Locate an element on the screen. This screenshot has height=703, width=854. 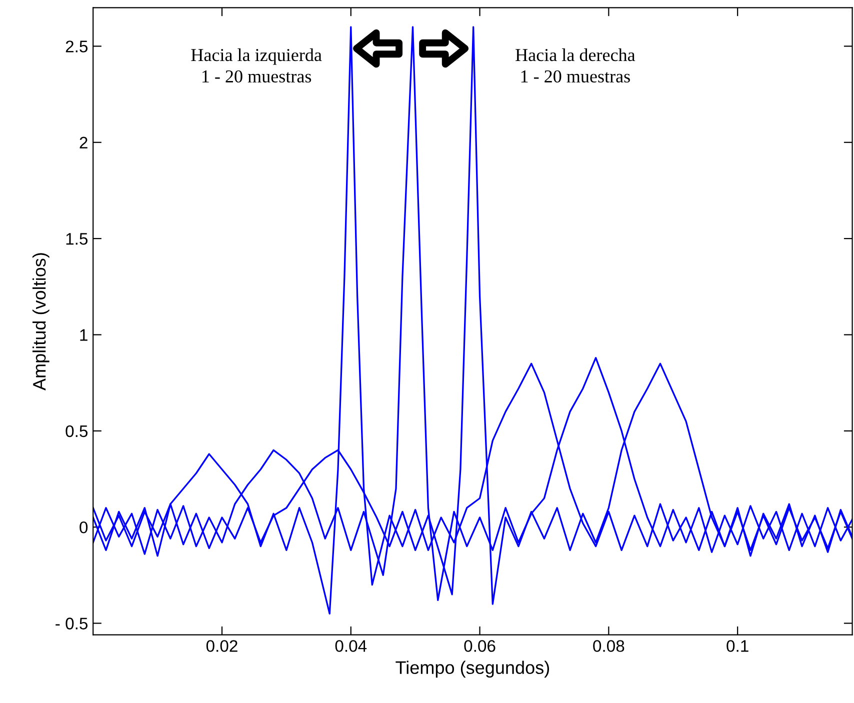
x-tick-label: 0.1 is located at coordinates (737, 646).